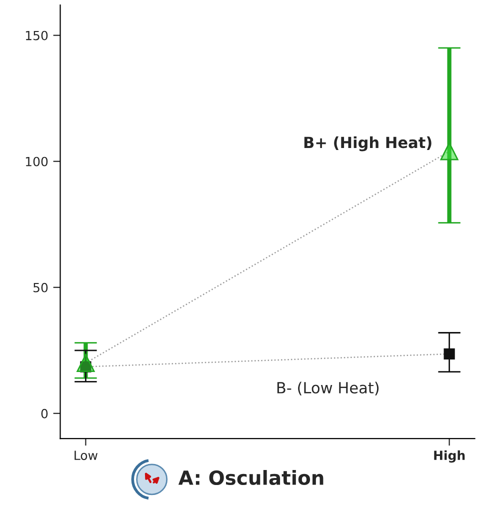  I want to click on y-tick-label: 150, so click(37, 35).